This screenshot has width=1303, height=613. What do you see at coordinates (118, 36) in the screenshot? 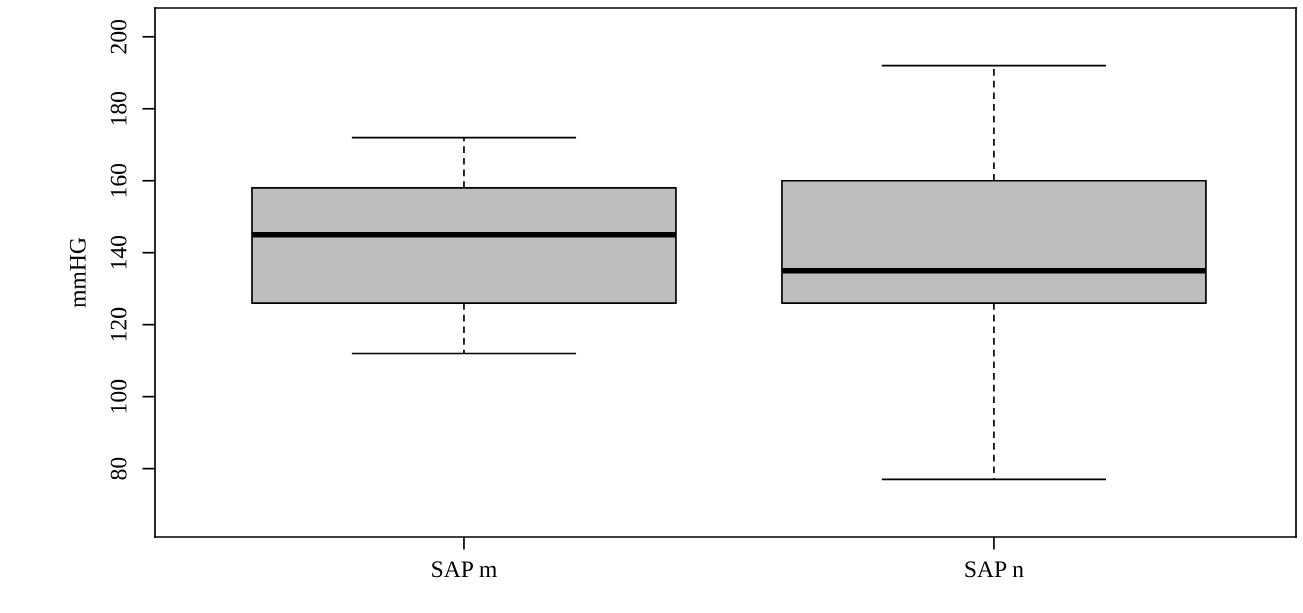
I see `y-tick-label: 200` at bounding box center [118, 36].